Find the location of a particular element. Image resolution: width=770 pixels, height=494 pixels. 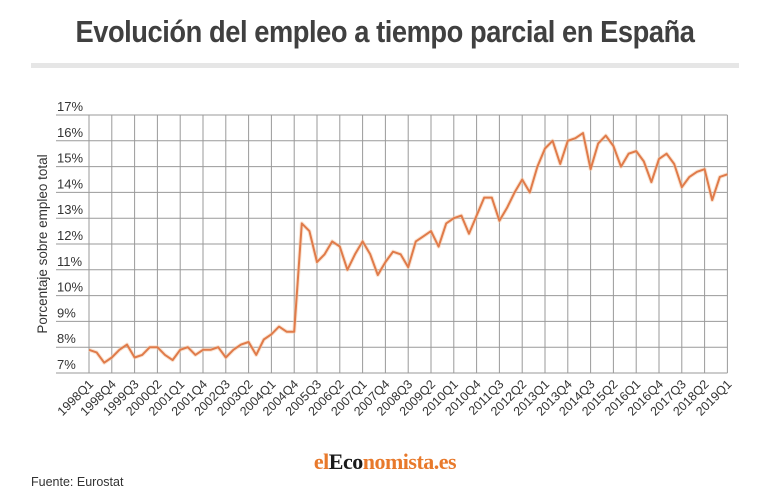

eleconomista-logo: elEconomista.es is located at coordinates (385, 462).